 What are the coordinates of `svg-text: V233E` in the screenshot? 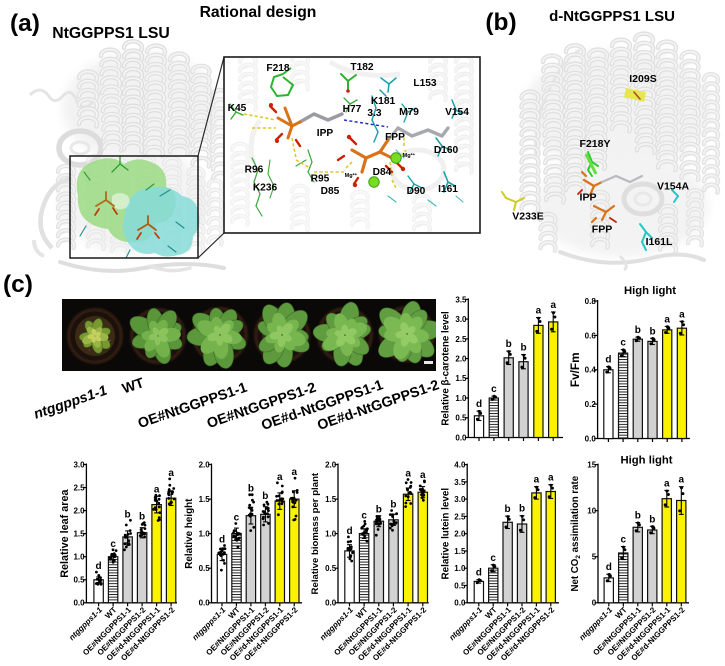 It's located at (528, 217).